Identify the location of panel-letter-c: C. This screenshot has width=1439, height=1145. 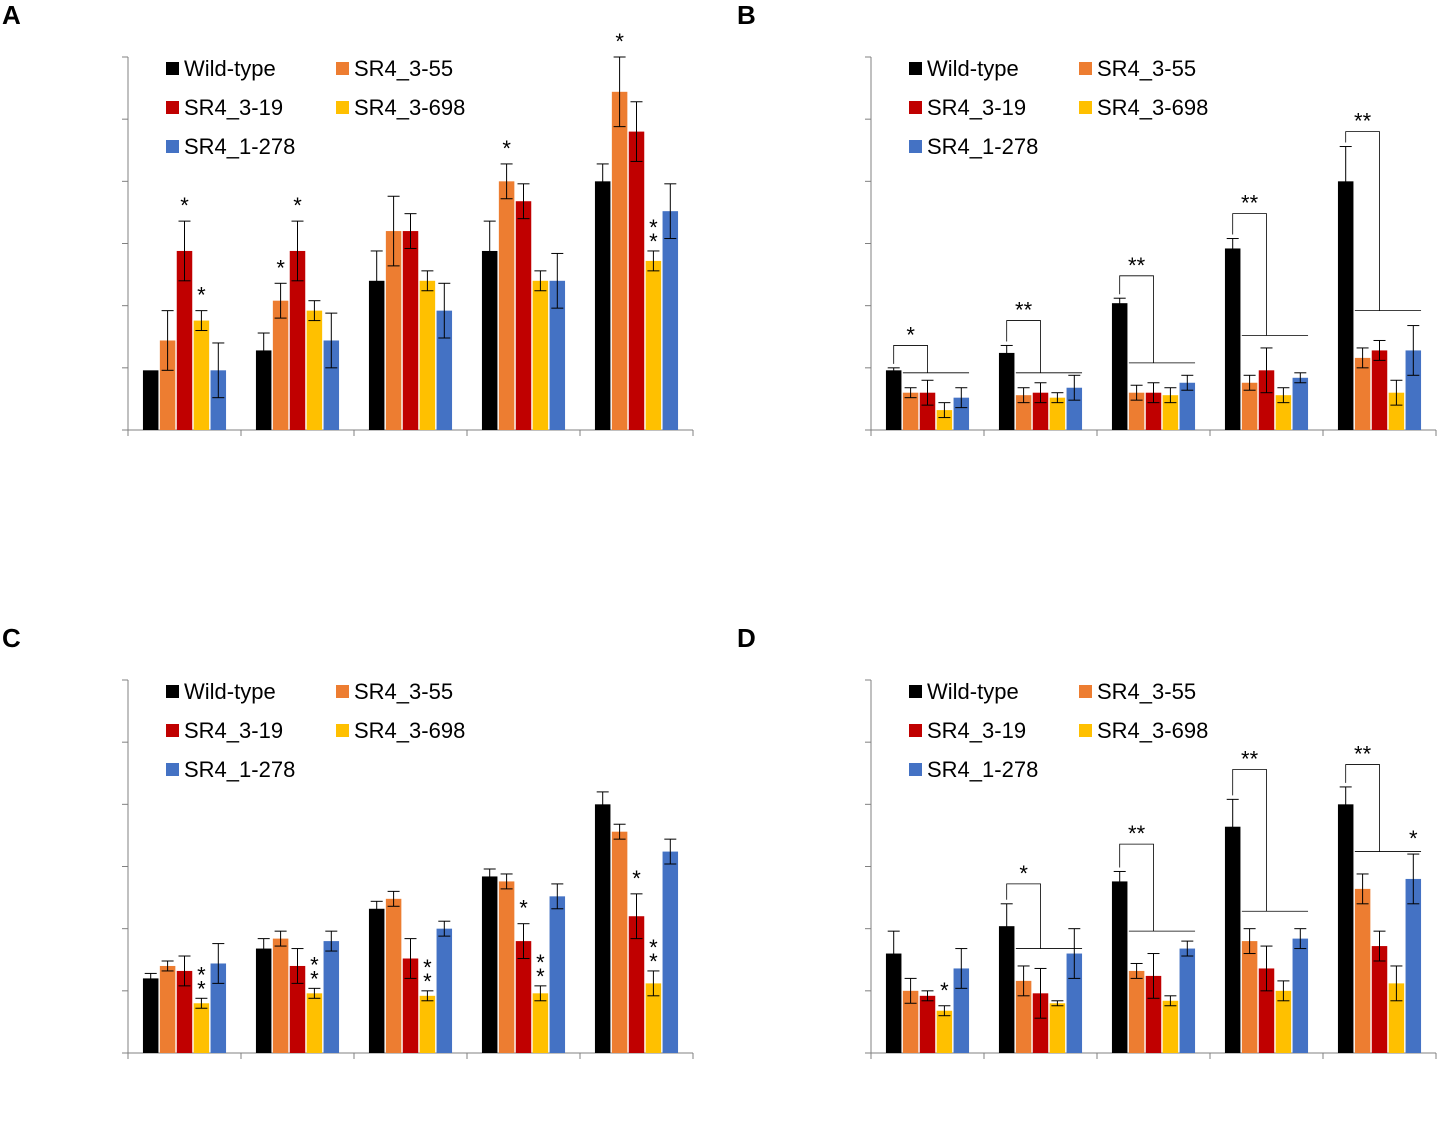
(11, 638).